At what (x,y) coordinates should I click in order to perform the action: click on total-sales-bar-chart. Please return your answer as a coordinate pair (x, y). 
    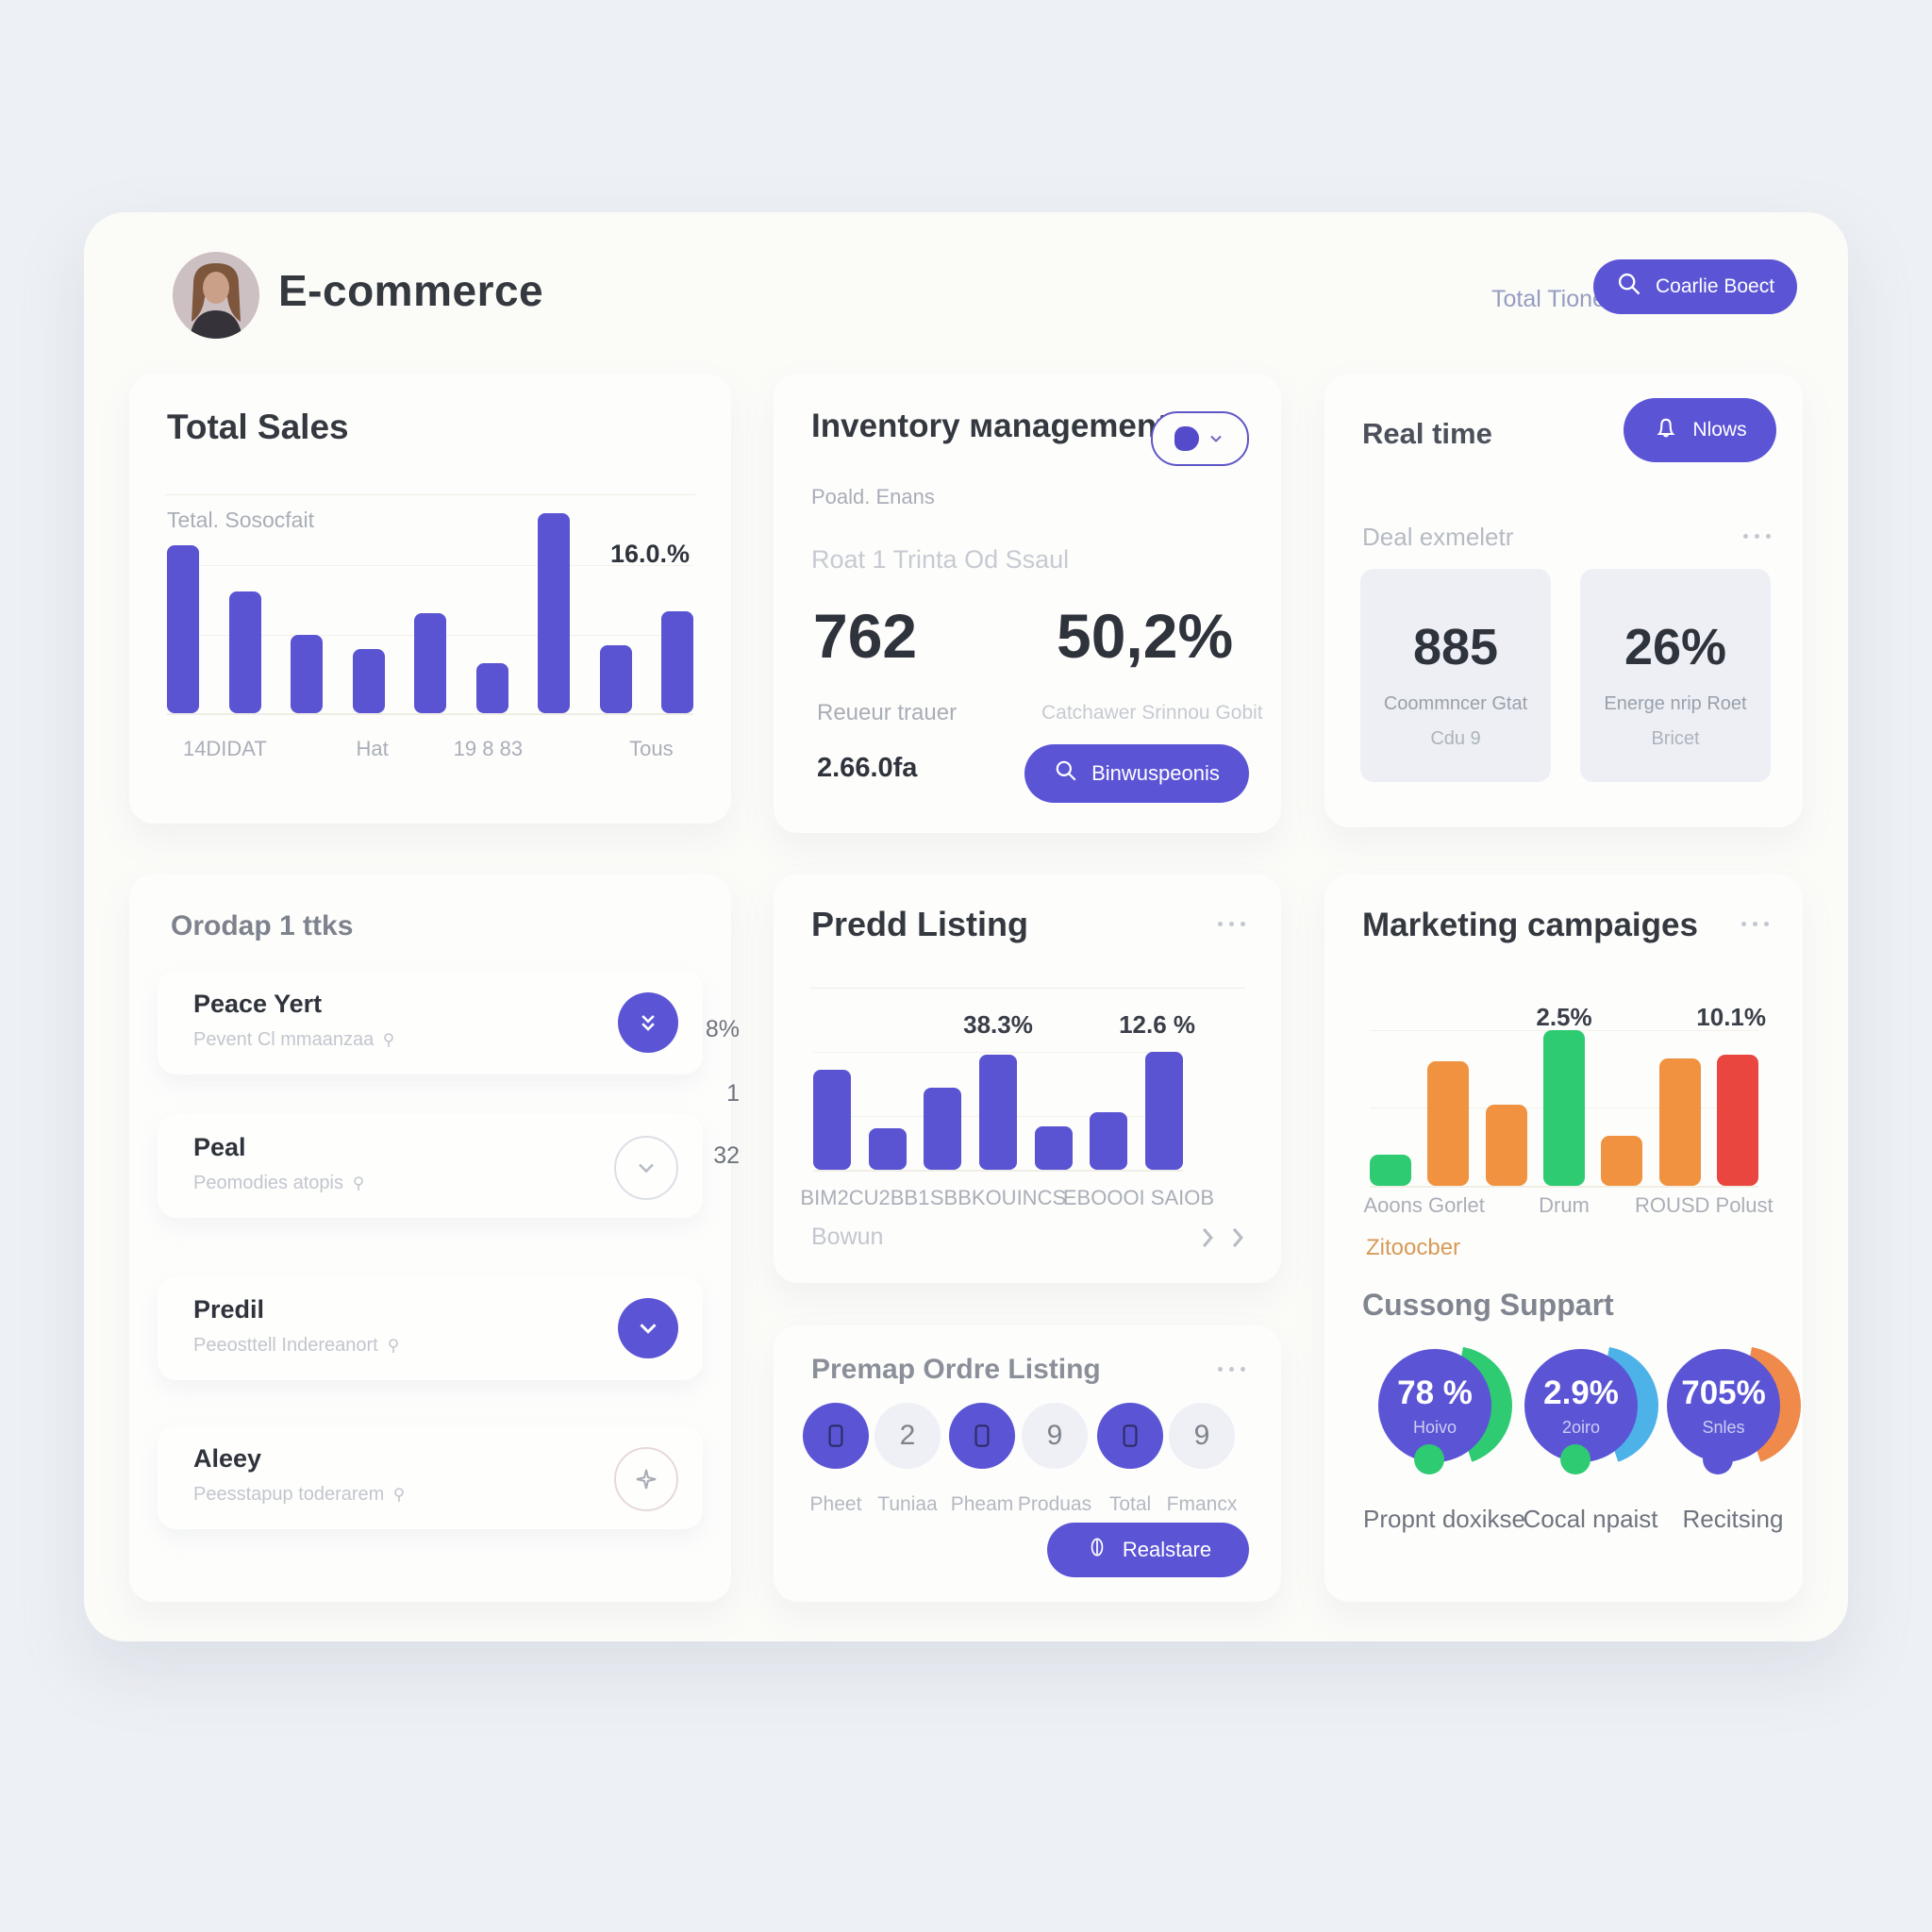
    Looking at the image, I should click on (430, 614).